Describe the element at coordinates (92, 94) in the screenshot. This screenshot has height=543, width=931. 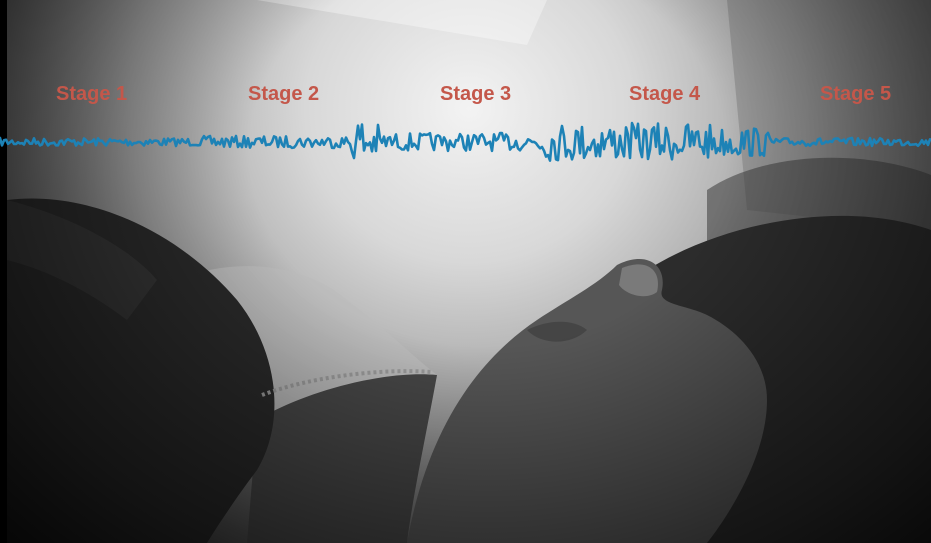
I see `stage-label-1: Stage 1` at that location.